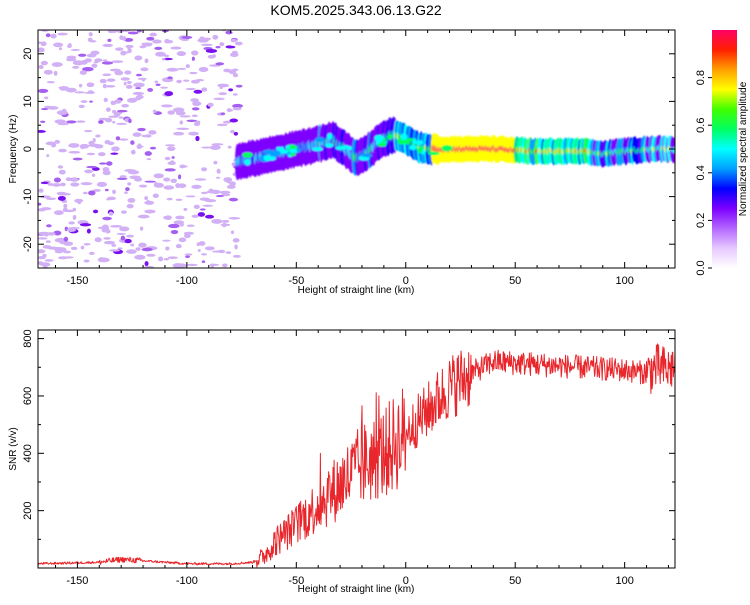  Describe the element at coordinates (28, 197) in the screenshot. I see `spectrogram-y-tick-label: -10` at that location.